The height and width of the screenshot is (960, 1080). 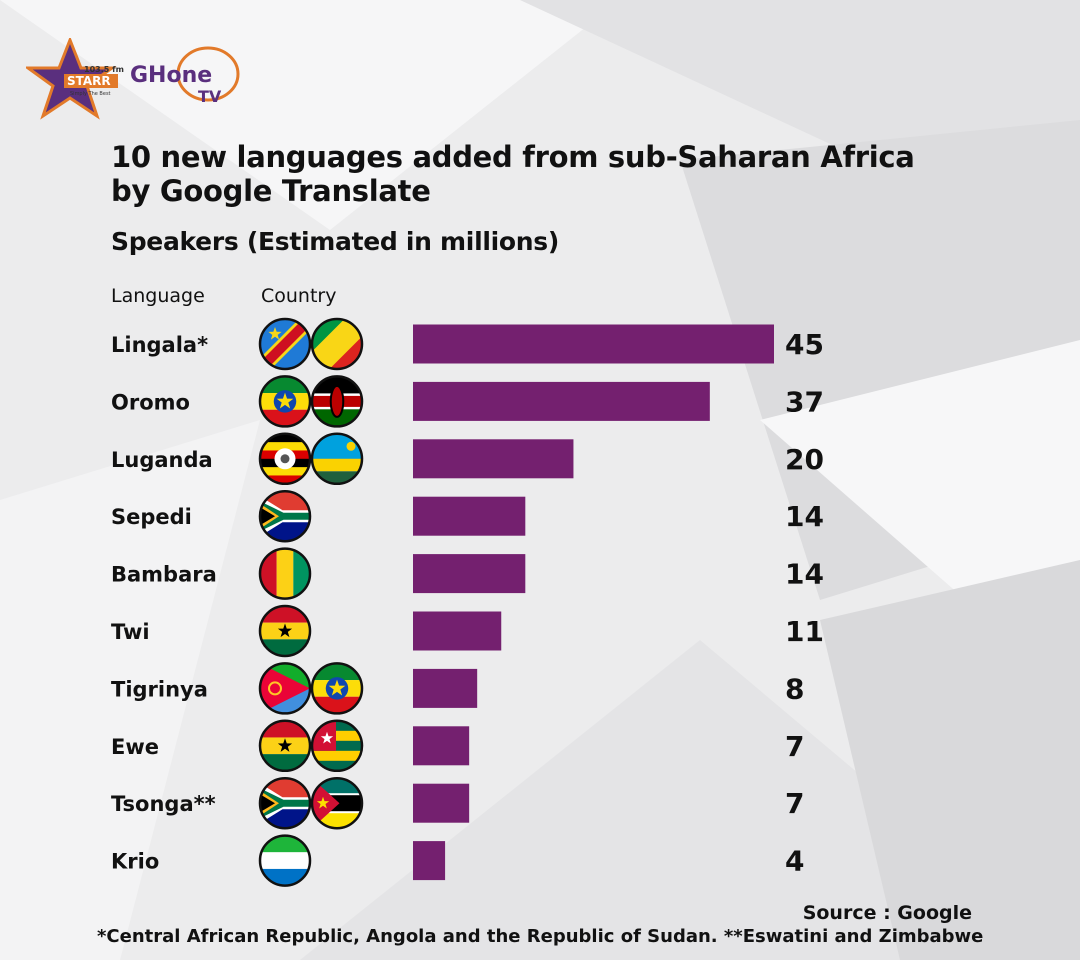 What do you see at coordinates (104, 69) in the screenshot?
I see `starr-frequency: 103.5 fm` at bounding box center [104, 69].